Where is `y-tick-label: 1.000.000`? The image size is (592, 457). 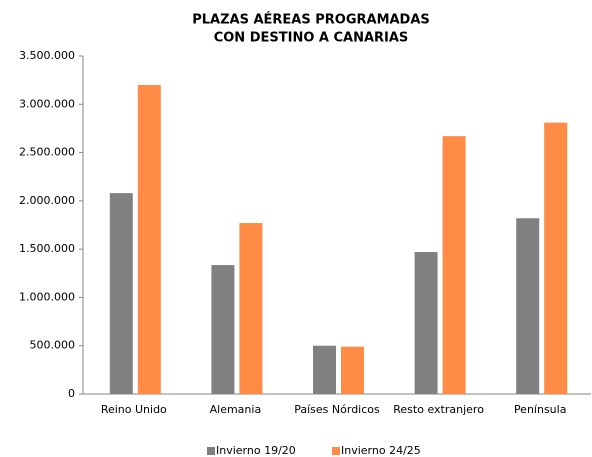 y-tick-label: 1.000.000 is located at coordinates (47, 296).